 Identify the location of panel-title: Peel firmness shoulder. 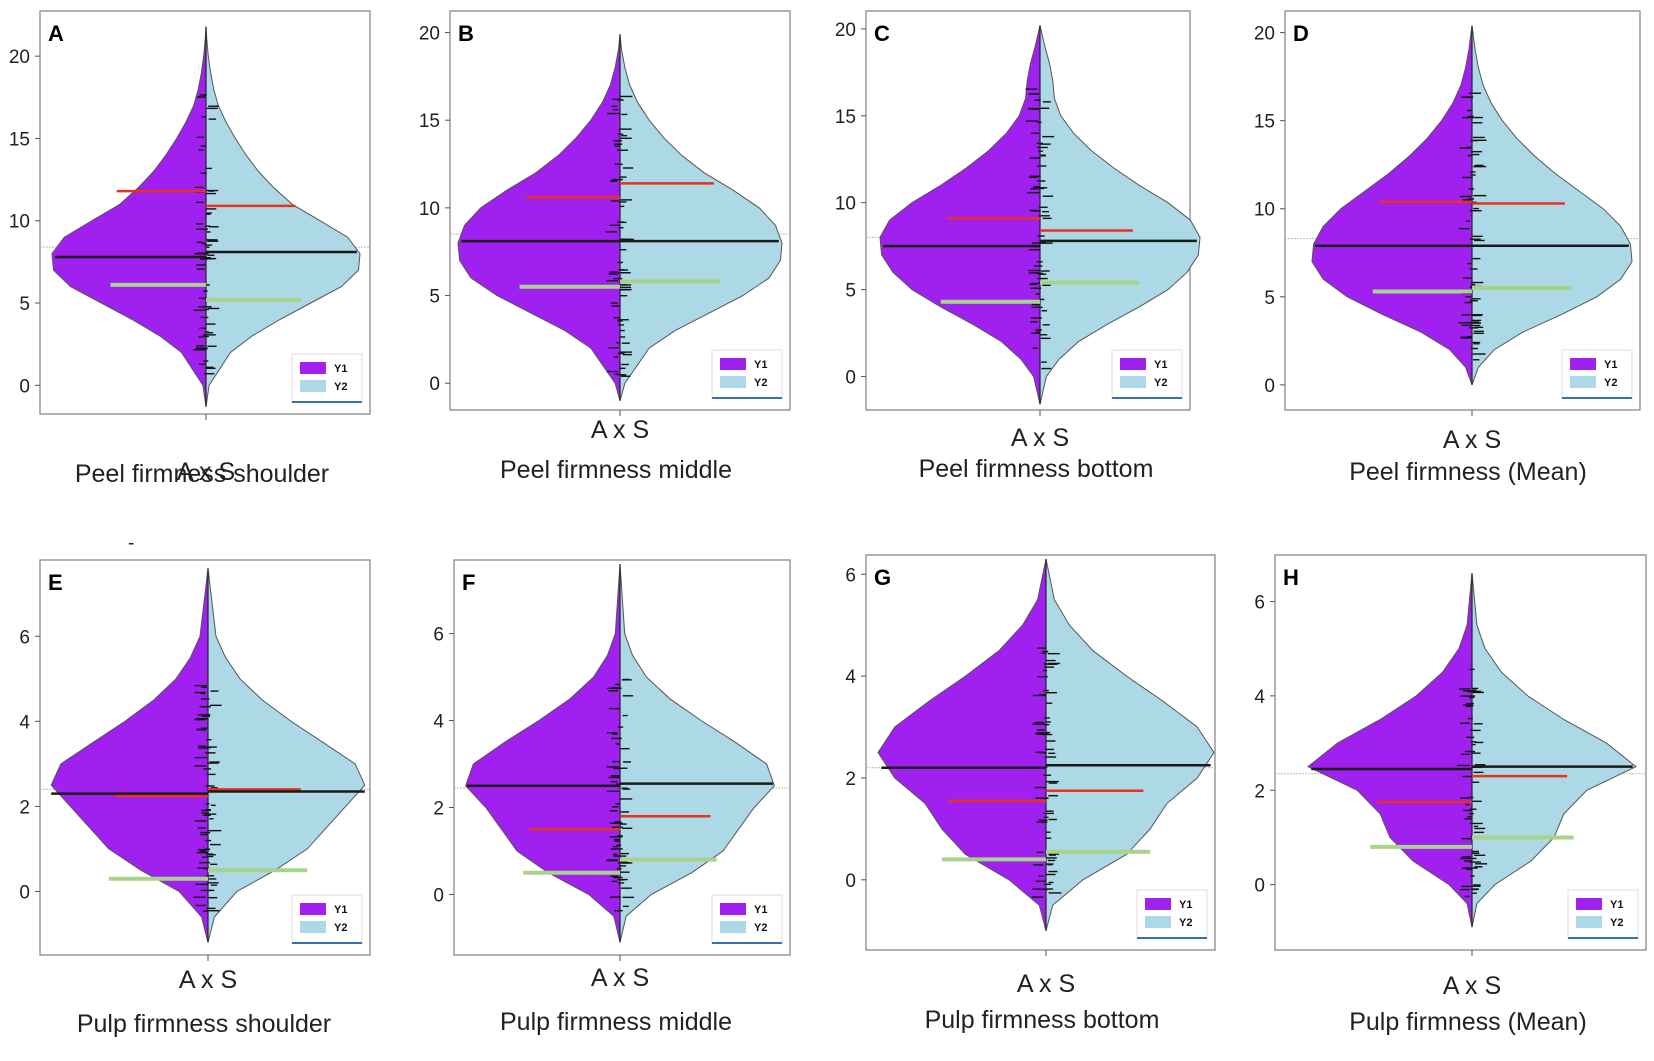
(202, 474).